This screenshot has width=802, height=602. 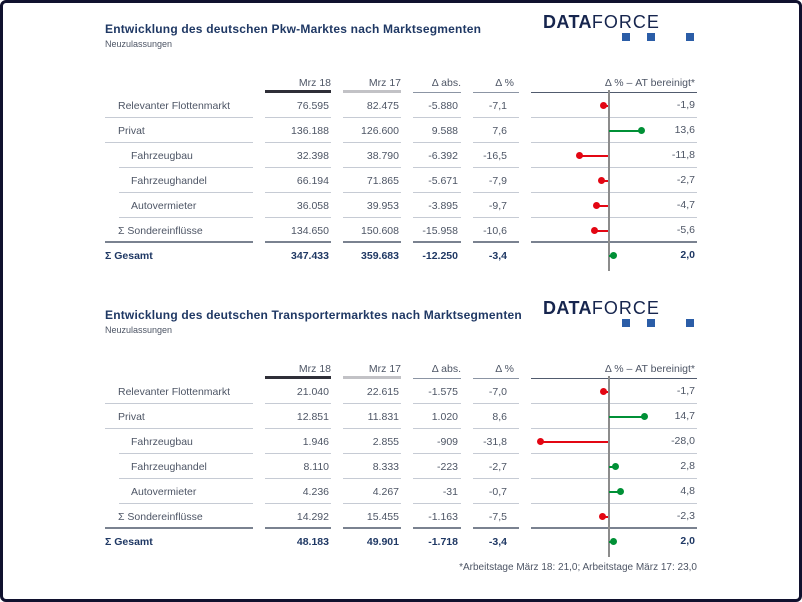 I want to click on cell-mrz18: 347.433, so click(x=310, y=255).